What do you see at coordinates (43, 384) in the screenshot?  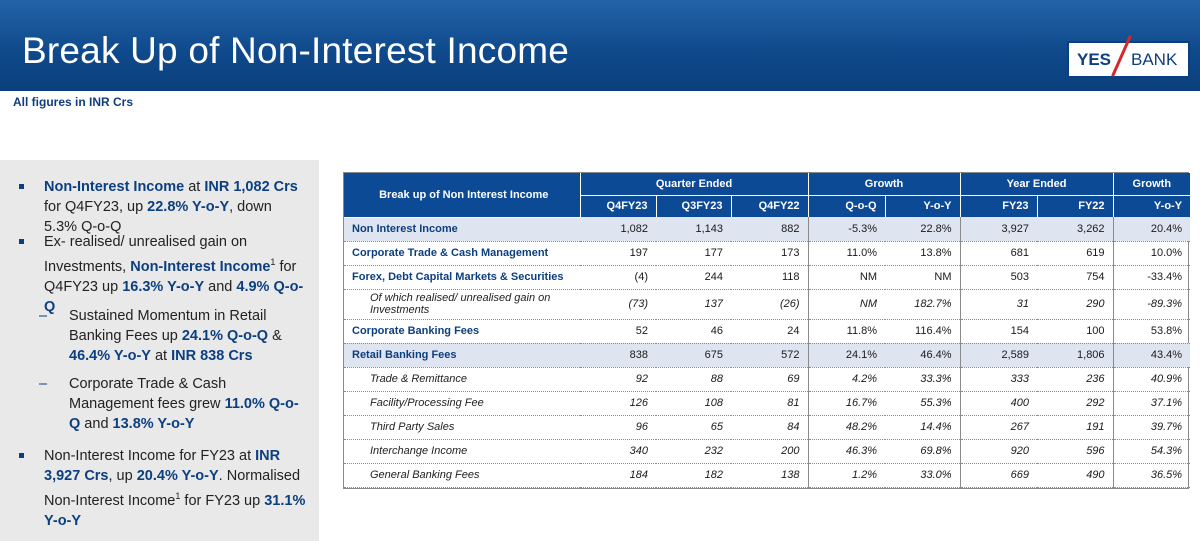 I see `dash-icon: –` at bounding box center [43, 384].